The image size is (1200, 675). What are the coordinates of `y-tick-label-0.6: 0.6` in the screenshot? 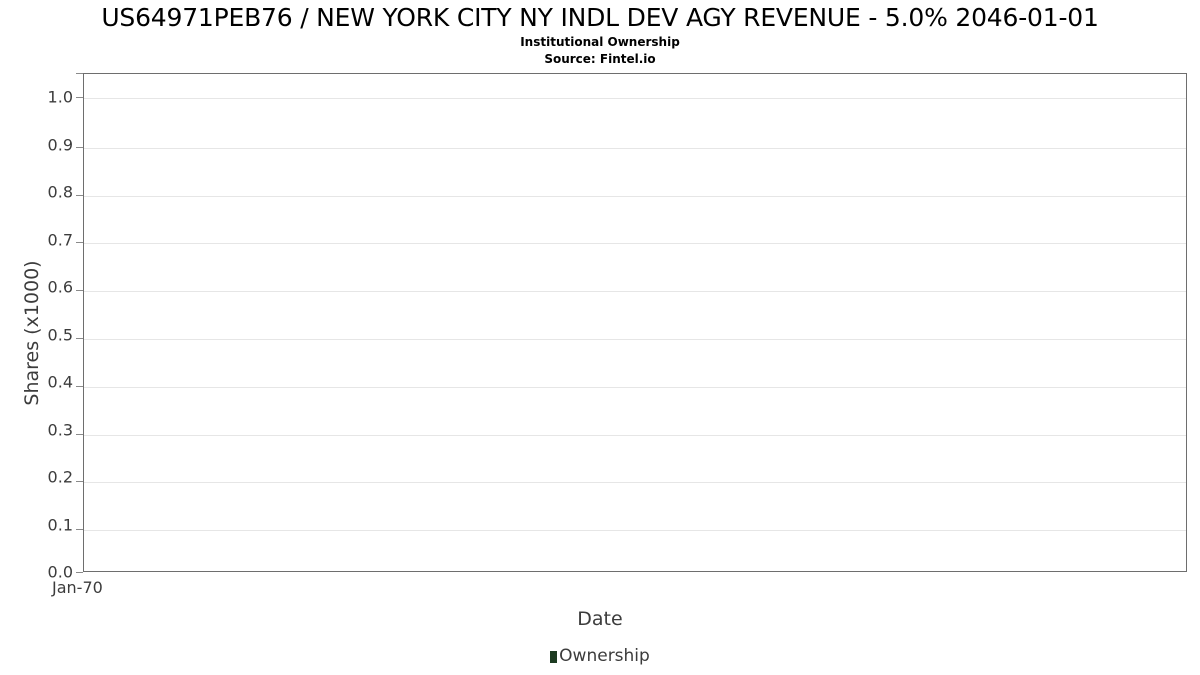 It's located at (60, 287).